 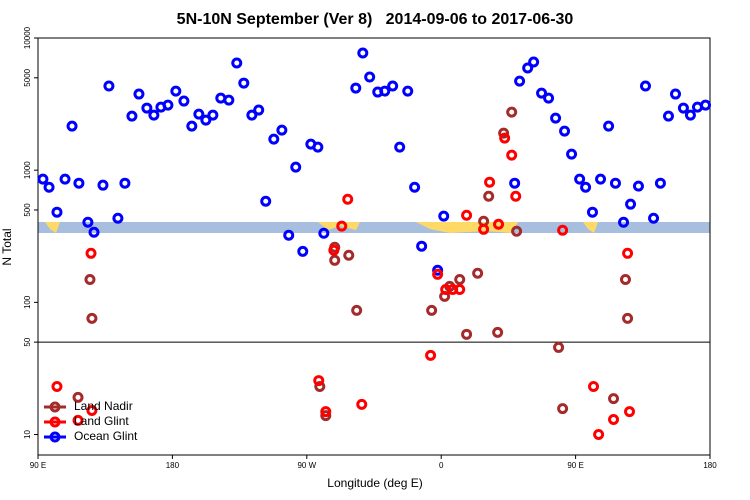 I want to click on y-tick-label: 10000, so click(x=27, y=37).